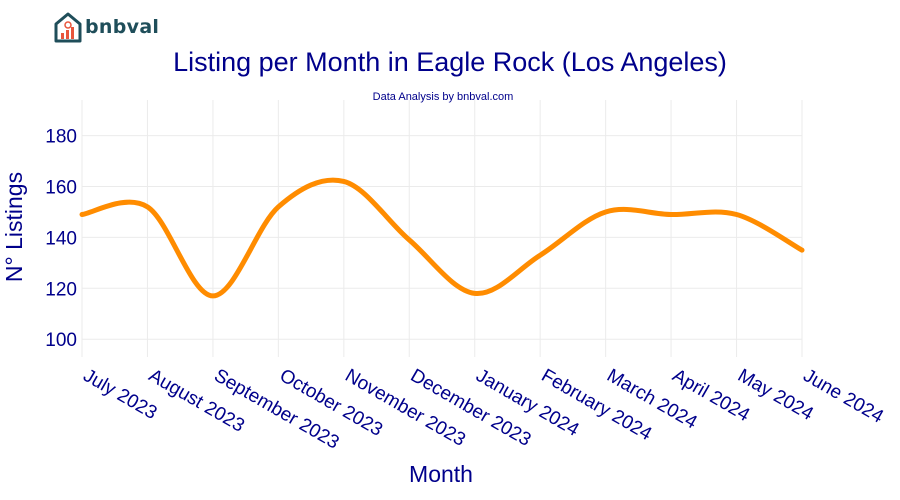 This screenshot has height=500, width=900. I want to click on y-tick-label: 140, so click(61, 238).